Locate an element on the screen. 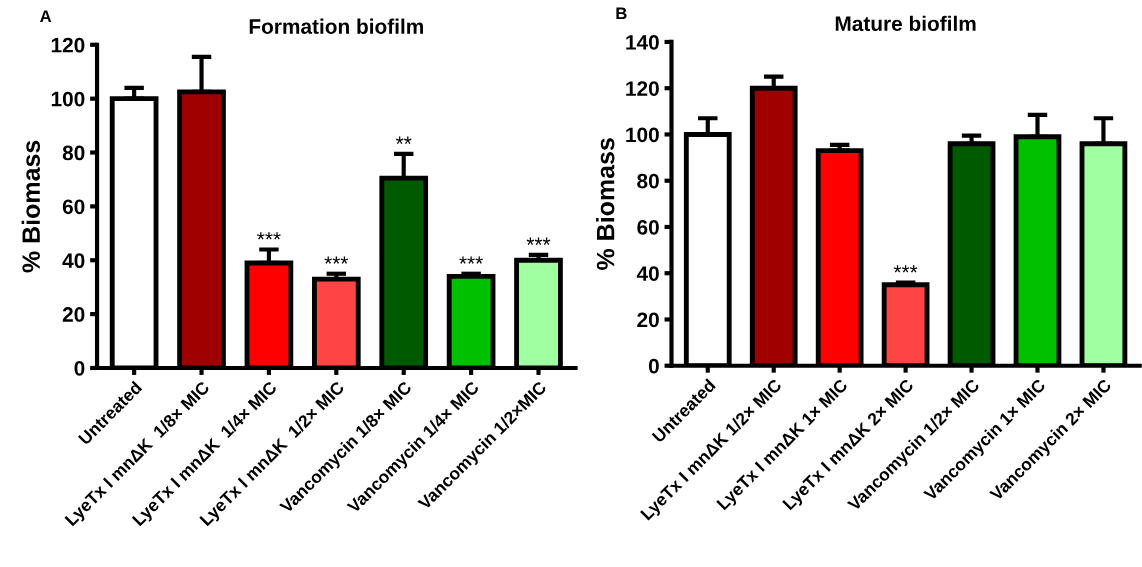  annotation: ** is located at coordinates (403, 140).